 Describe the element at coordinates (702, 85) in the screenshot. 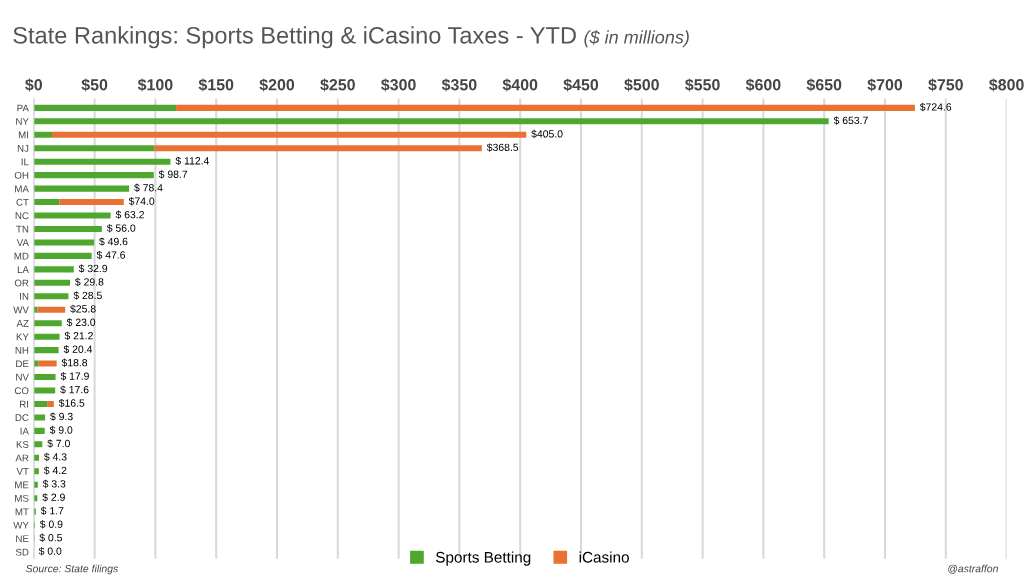

I see `x-tick-label: $550` at that location.